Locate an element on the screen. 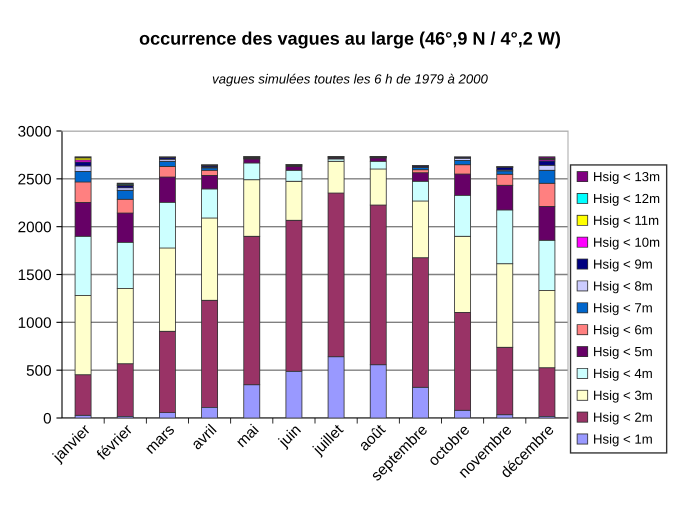  legend-label: Hsig < 2m is located at coordinates (623, 418).